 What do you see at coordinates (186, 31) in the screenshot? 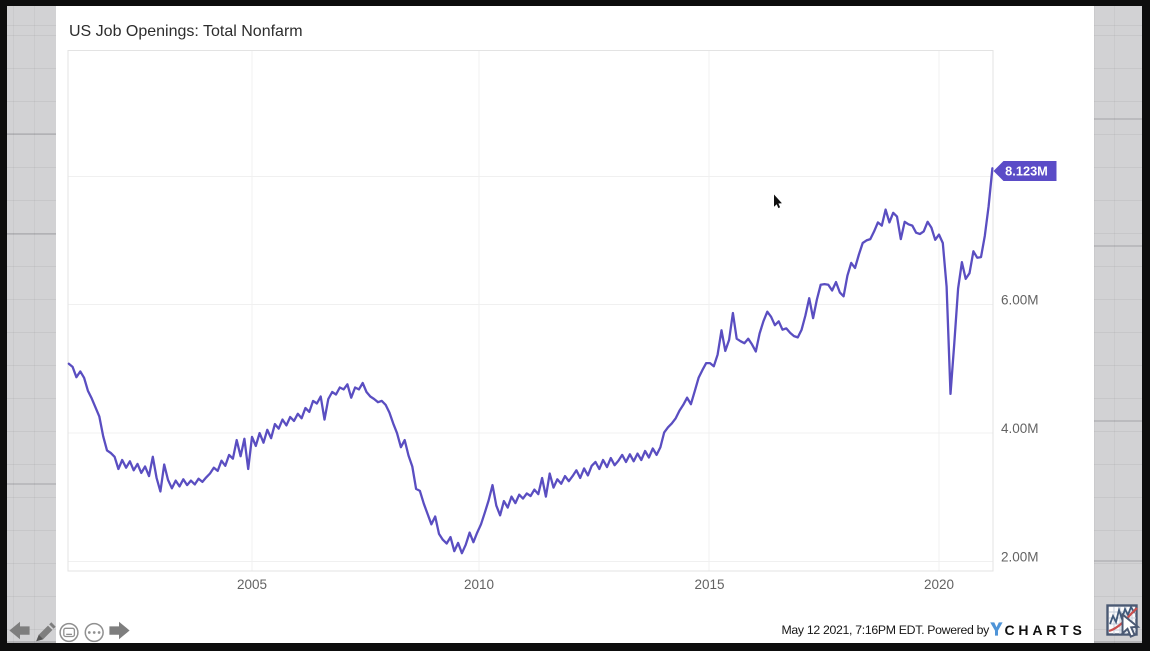
I see `svg-text: US Job Openings: Total Nonfarm` at bounding box center [186, 31].